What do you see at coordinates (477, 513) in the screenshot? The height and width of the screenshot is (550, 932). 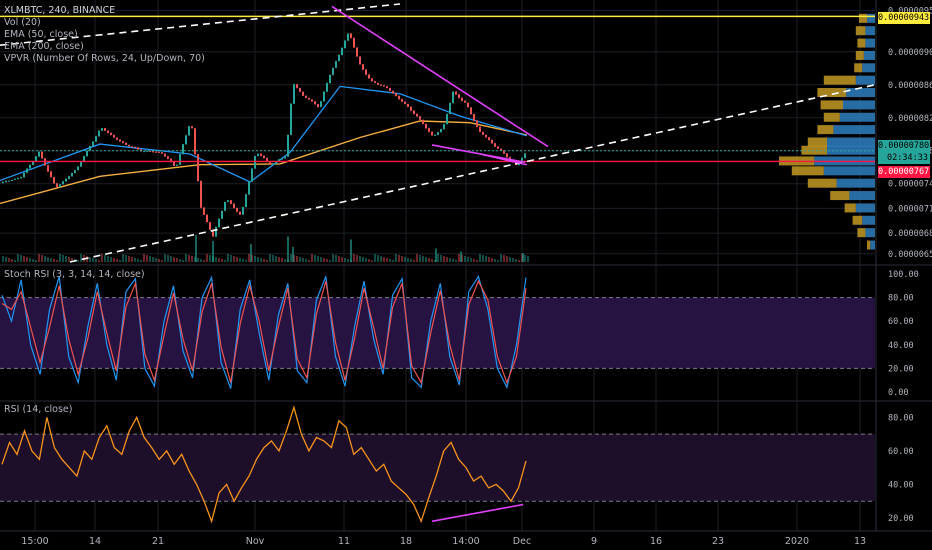 I see `rsi-divergence-trendline` at bounding box center [477, 513].